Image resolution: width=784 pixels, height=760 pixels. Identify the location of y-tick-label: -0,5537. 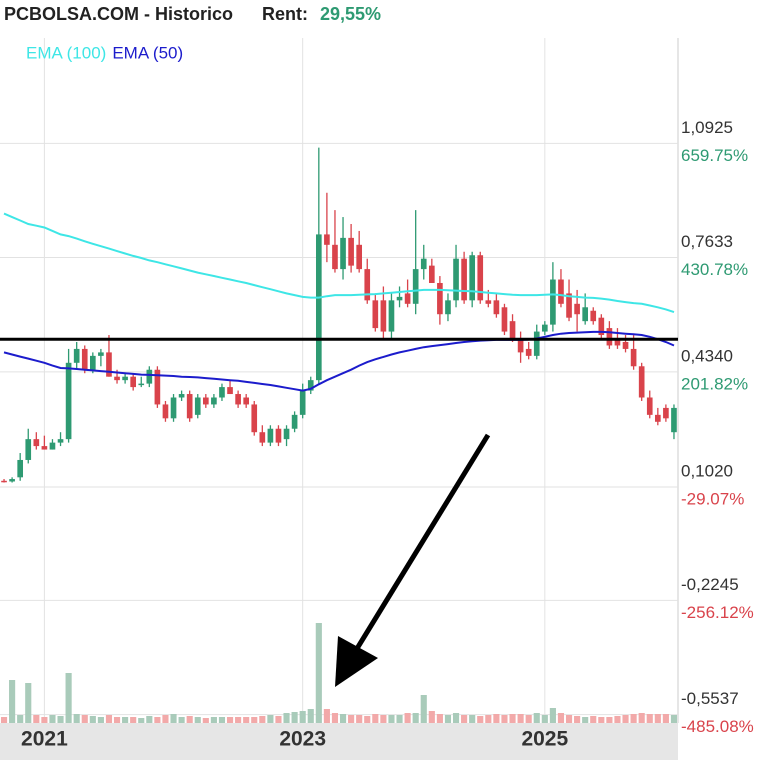
(710, 698).